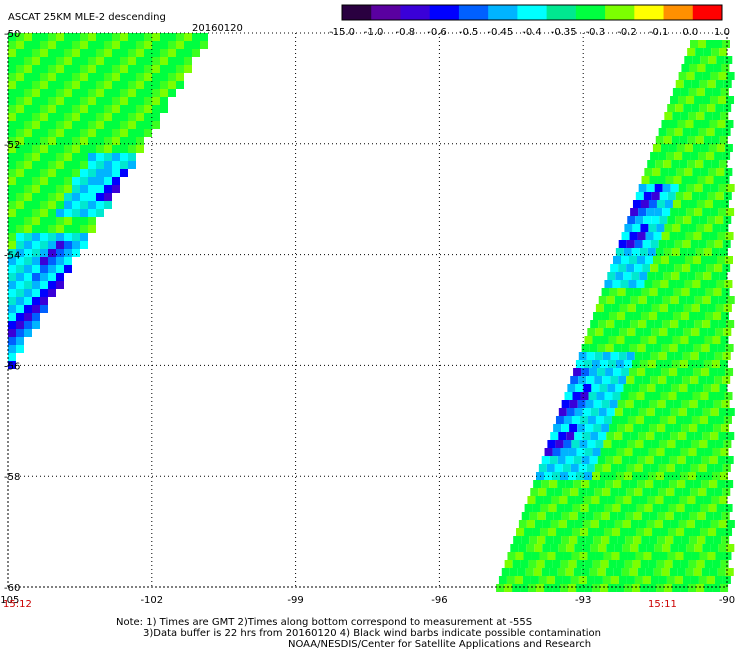  Describe the element at coordinates (12, 366) in the screenshot. I see `y-tick-label: -56` at that location.